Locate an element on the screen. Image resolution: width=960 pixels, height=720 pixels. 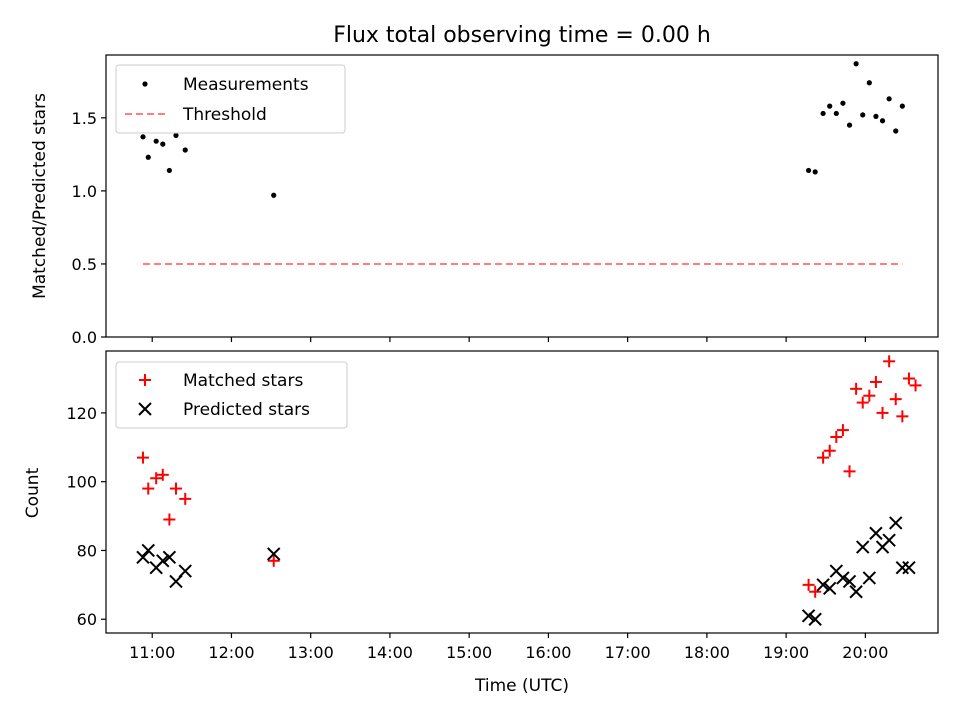
x-tick-label: 14:00 is located at coordinates (390, 652).